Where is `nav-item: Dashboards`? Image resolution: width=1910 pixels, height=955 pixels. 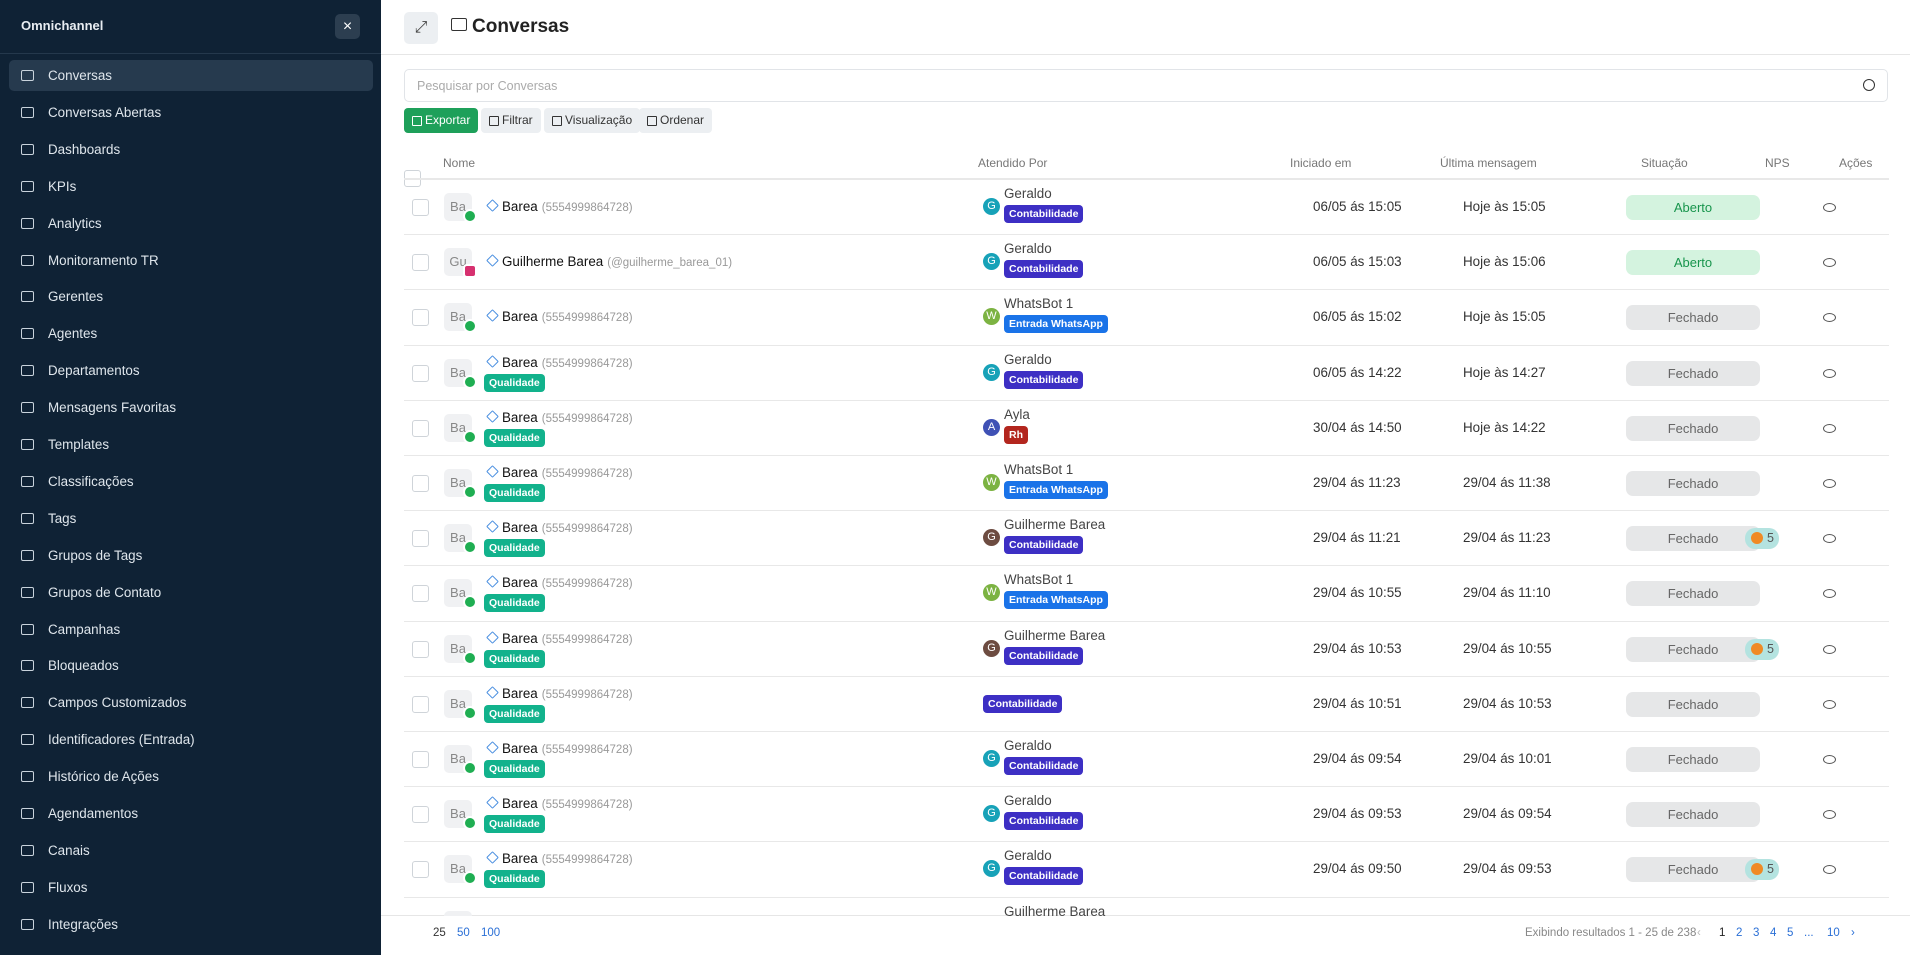 nav-item: Dashboards is located at coordinates (191, 149).